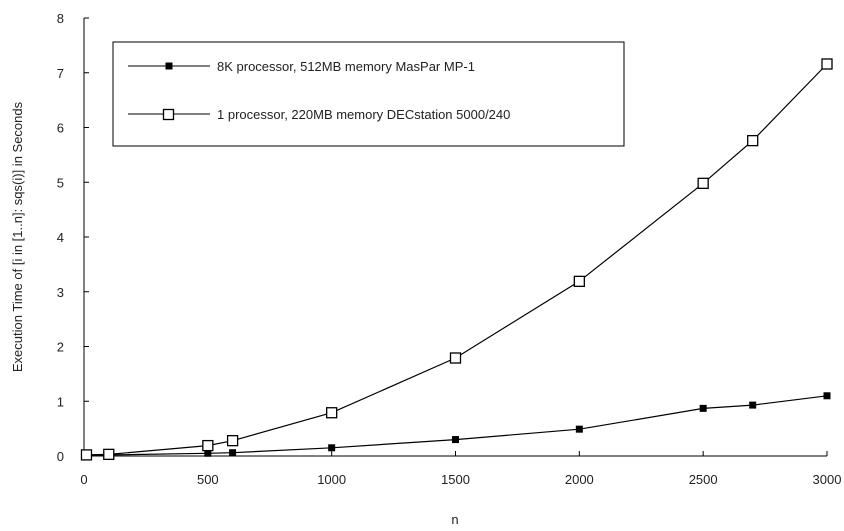 This screenshot has width=844, height=531. I want to click on x-axis-ticks: 0 500 1000 1500 2000 2500 3000, so click(460, 469).